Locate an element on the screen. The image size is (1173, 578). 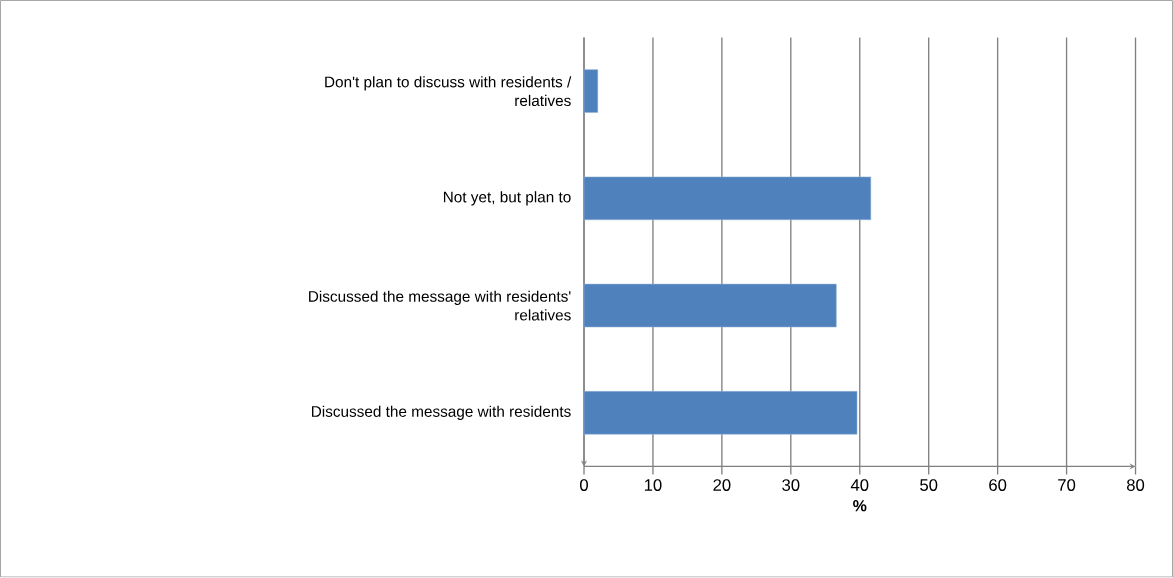
y-tick-label: Not yet, but plan to is located at coordinates (507, 198).